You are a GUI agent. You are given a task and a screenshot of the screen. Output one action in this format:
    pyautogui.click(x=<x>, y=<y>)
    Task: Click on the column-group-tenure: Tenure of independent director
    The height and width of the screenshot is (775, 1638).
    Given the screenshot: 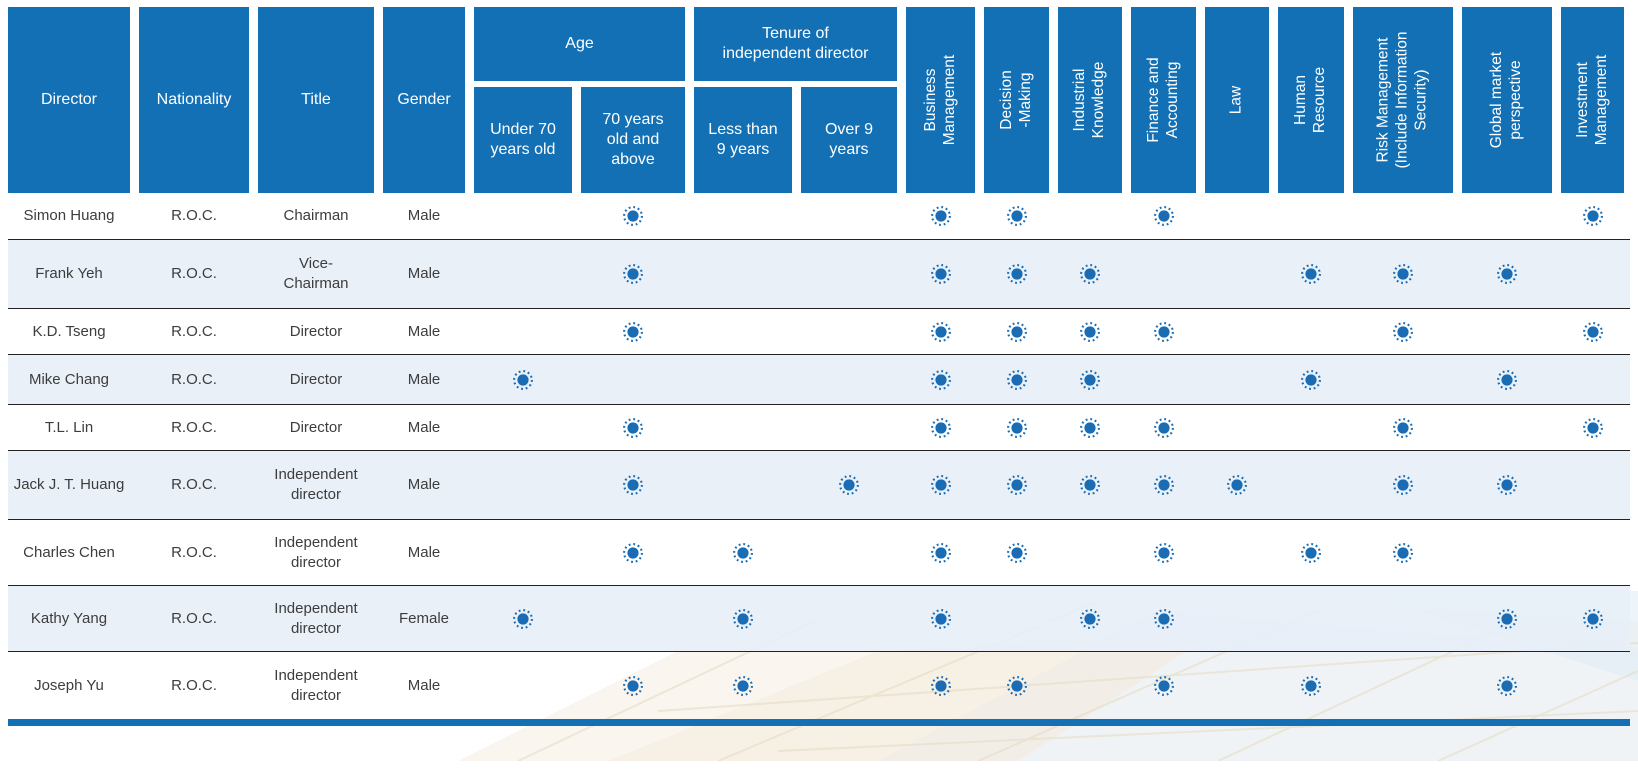 What is the action you would take?
    pyautogui.click(x=795, y=44)
    